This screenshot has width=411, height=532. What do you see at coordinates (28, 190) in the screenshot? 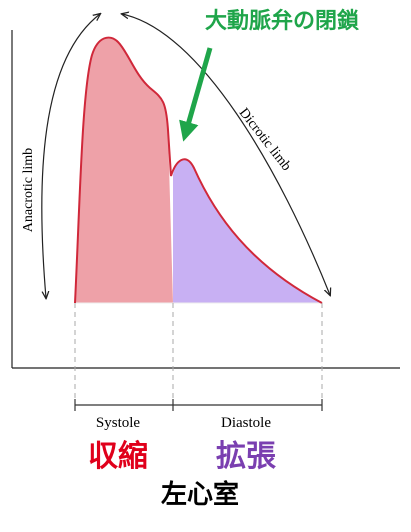
I see `anacrotic-label: Anacrotic limb` at bounding box center [28, 190].